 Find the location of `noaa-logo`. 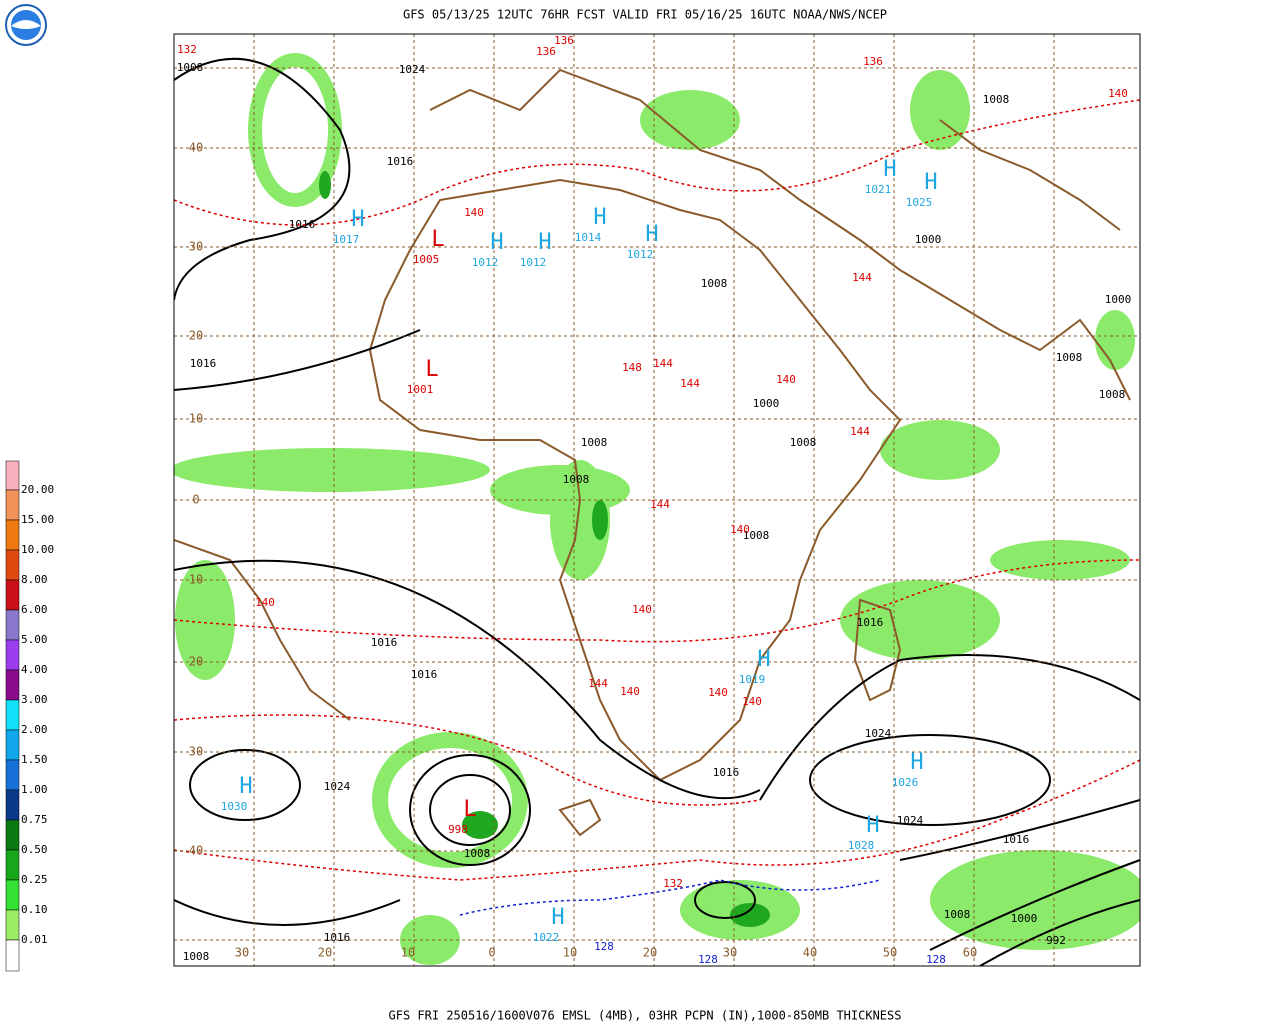

noaa-logo is located at coordinates (26, 25).